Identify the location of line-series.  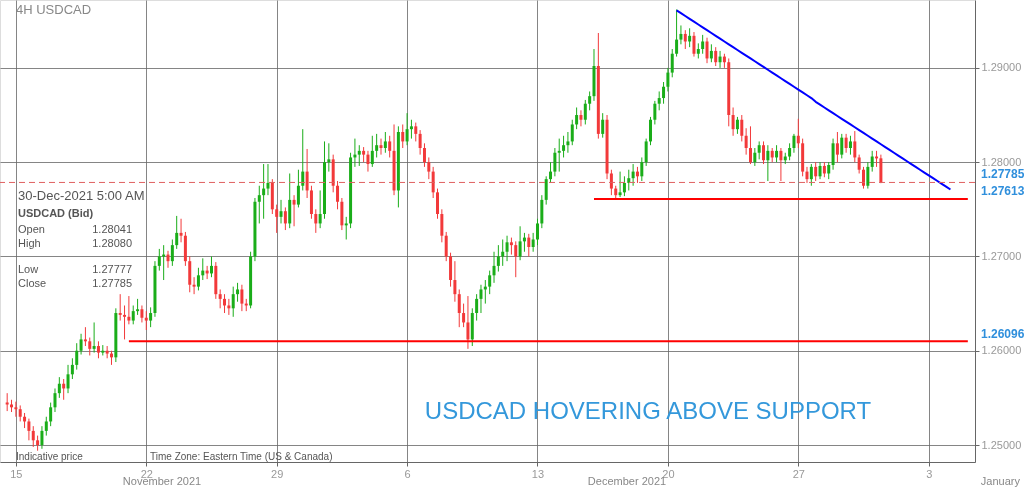
(813, 100).